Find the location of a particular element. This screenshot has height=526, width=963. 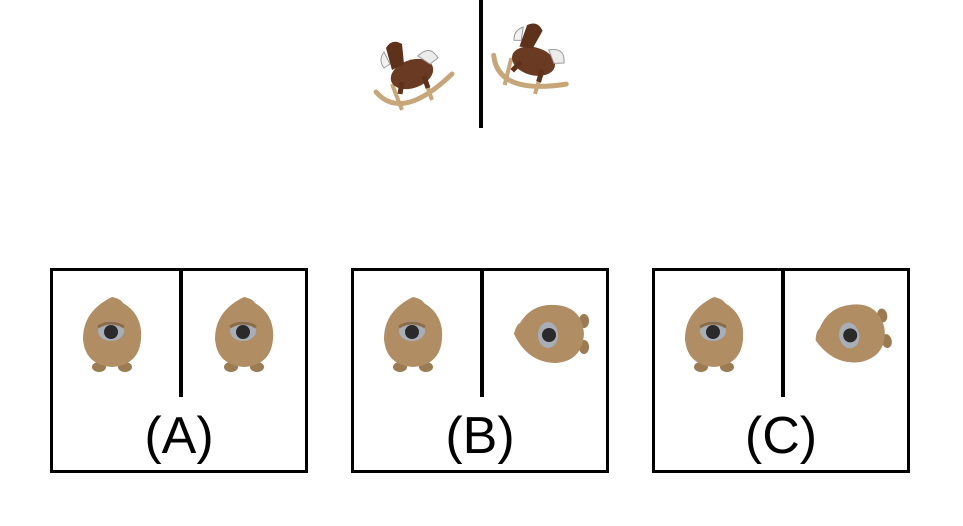

option-a: (A) is located at coordinates (179, 370).